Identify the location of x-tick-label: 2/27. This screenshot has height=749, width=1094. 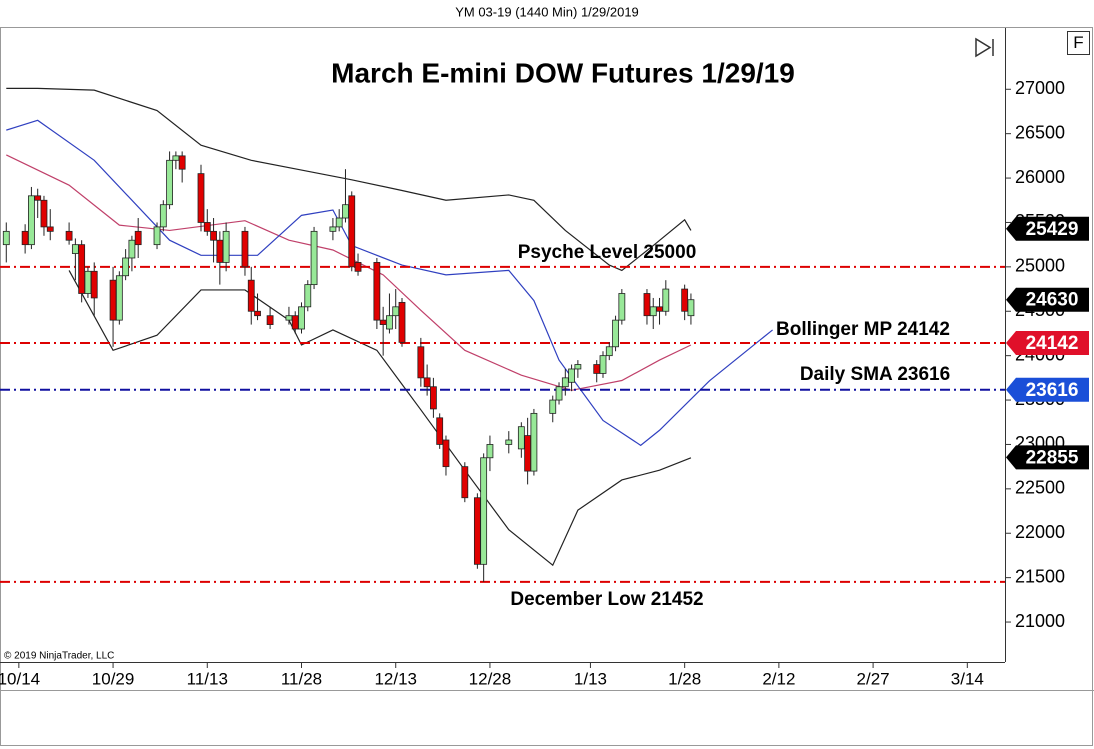
(873, 678).